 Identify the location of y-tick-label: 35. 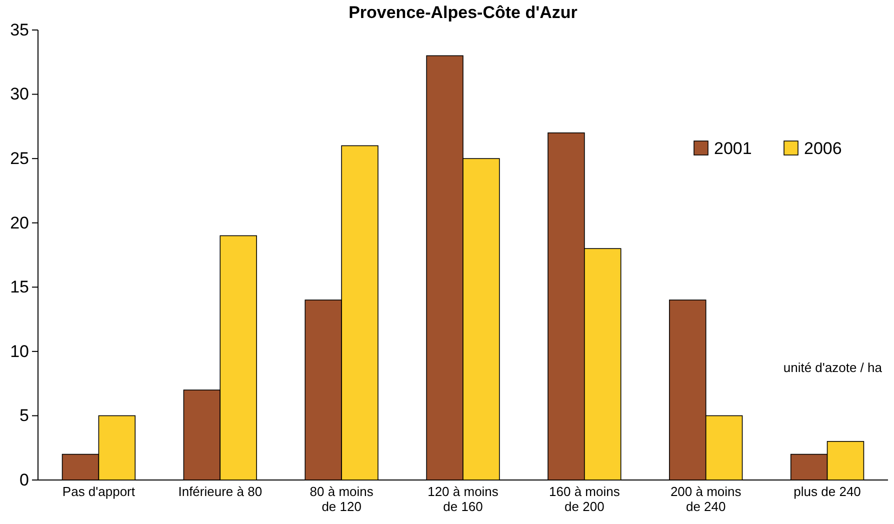
(19, 30).